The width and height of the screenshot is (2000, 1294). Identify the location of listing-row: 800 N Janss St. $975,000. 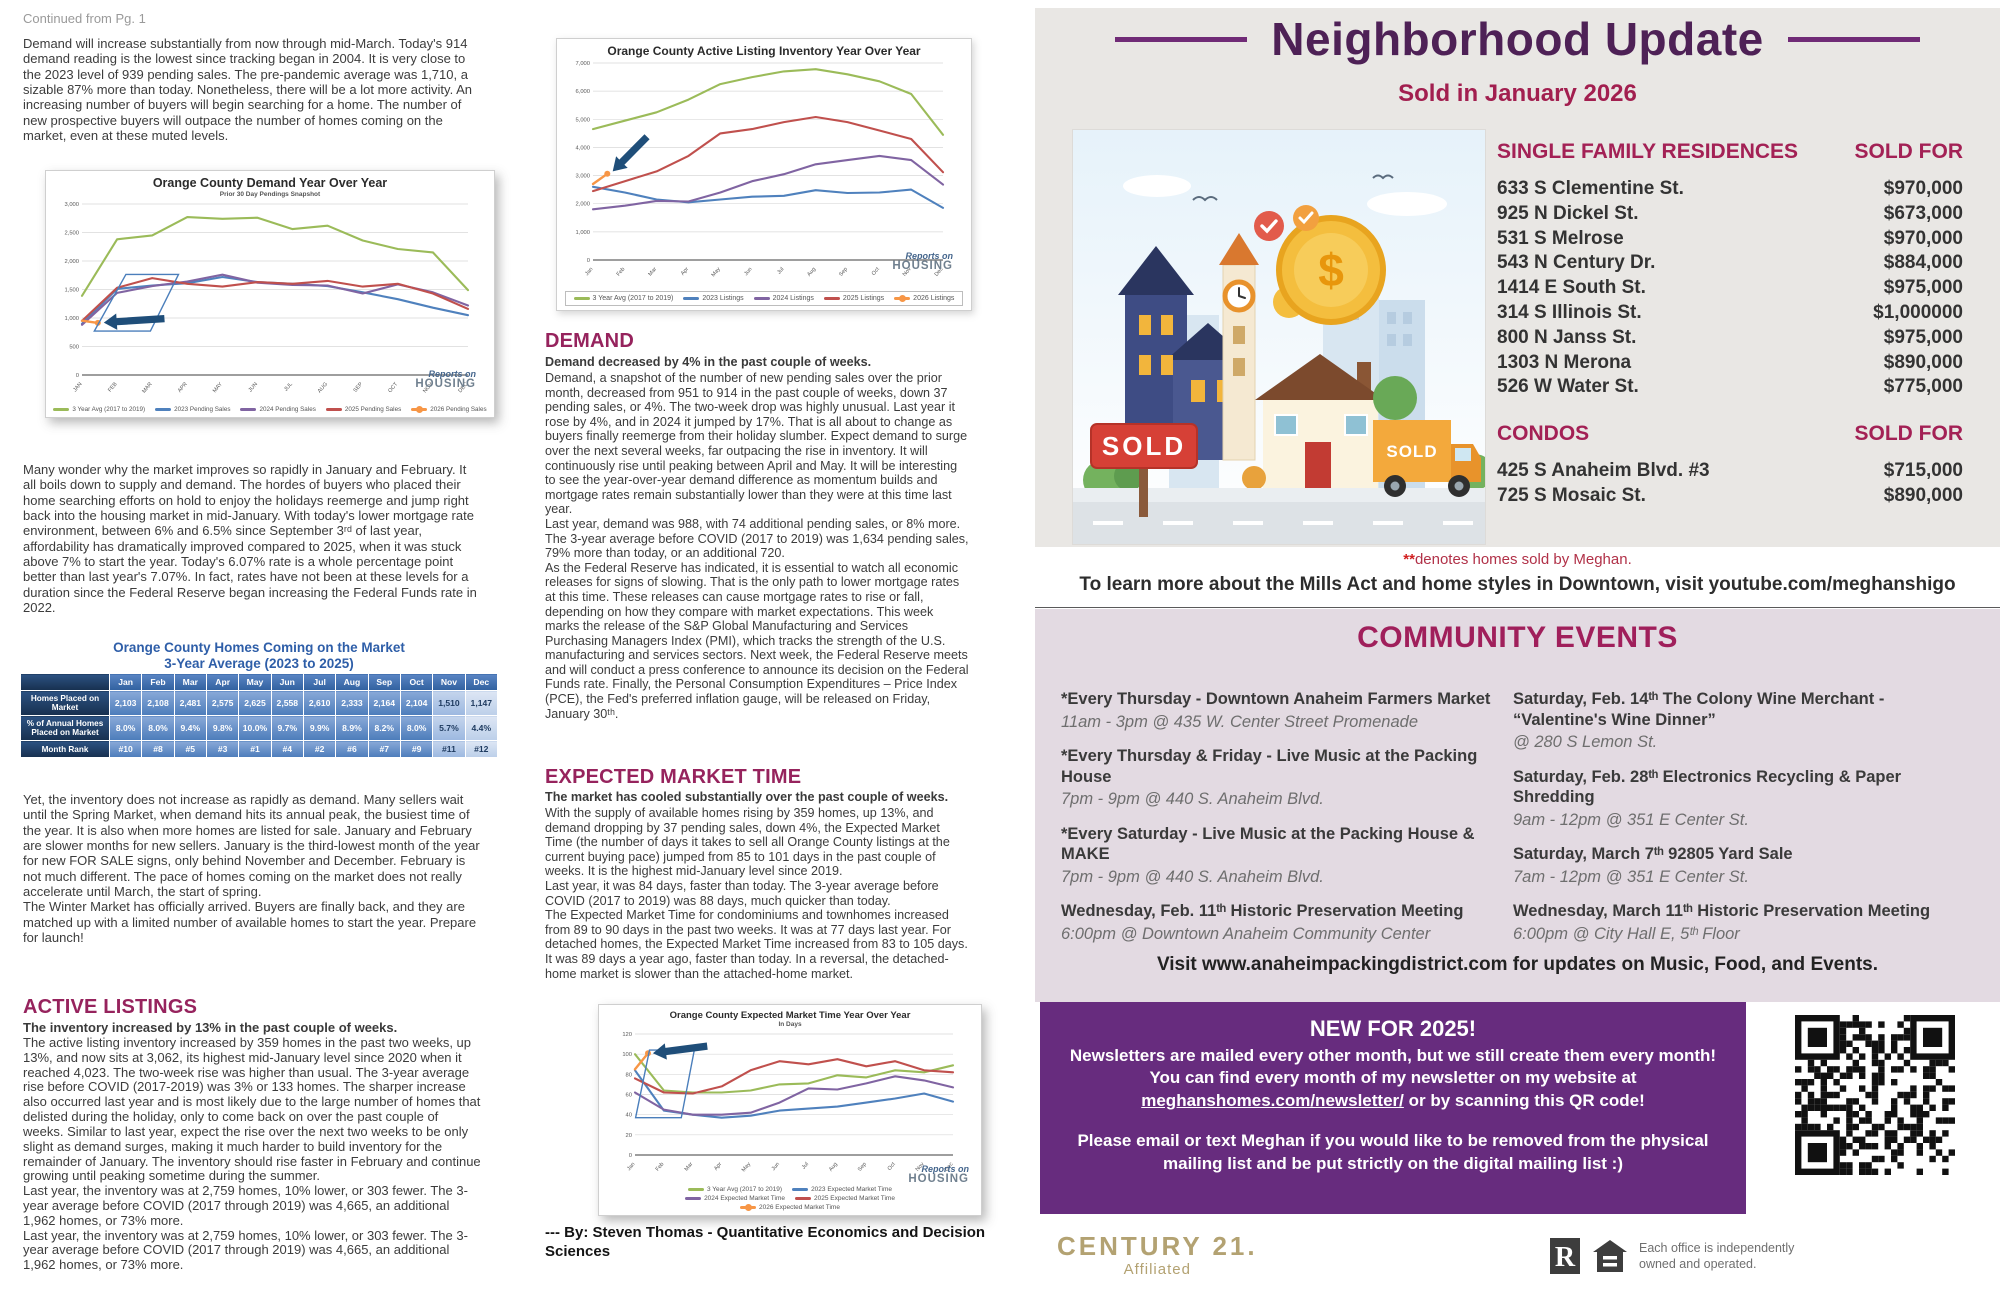
(1730, 338).